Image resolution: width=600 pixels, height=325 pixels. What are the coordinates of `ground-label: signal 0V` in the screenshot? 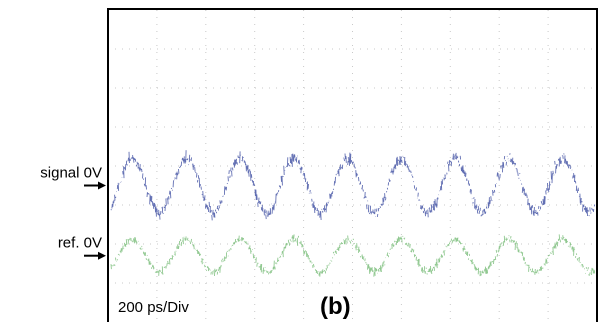 It's located at (71, 173).